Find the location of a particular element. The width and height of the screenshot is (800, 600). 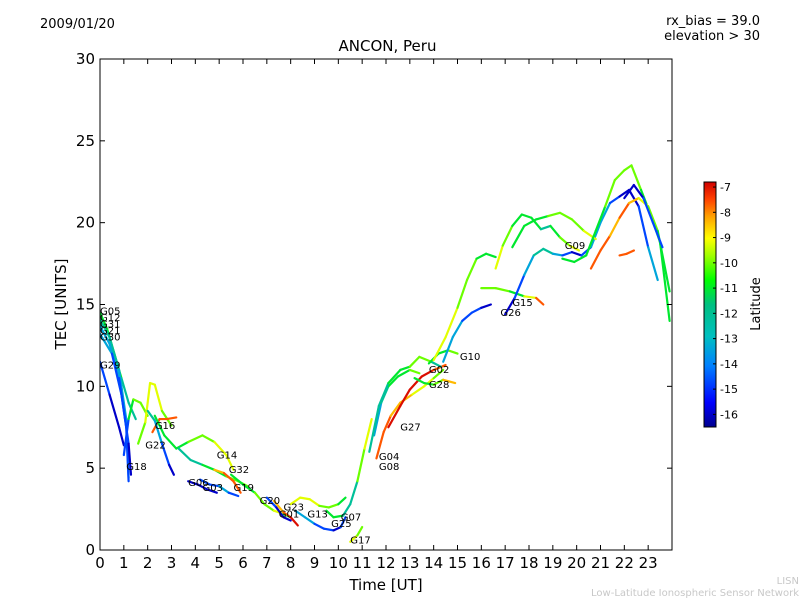

series-g02 is located at coordinates (405, 404).